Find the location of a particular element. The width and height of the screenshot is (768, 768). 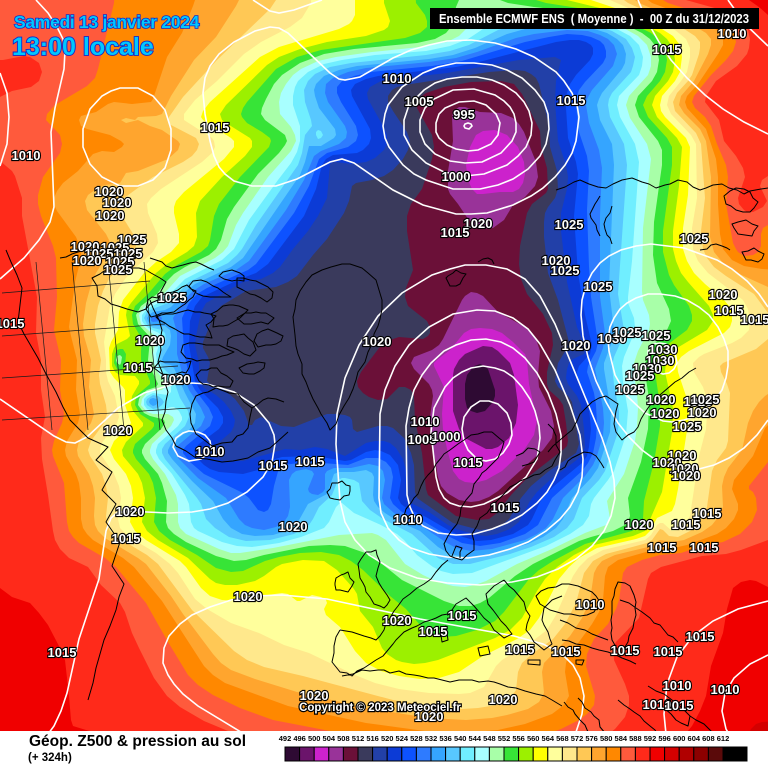

svg-text: Géop. Z500 & pression au sol is located at coordinates (137, 741).